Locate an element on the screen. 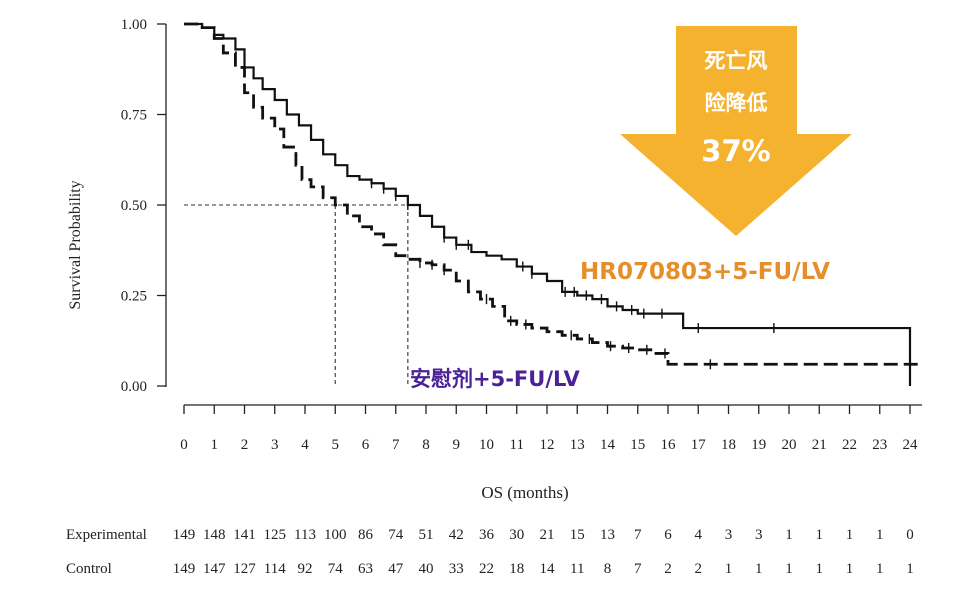 Image resolution: width=963 pixels, height=595 pixels. risk-value: 125 is located at coordinates (275, 535).